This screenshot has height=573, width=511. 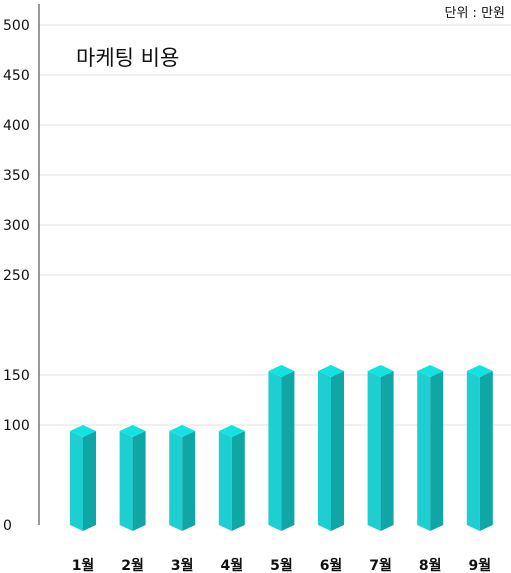 I want to click on y-tick-label: 0, so click(x=7, y=526).